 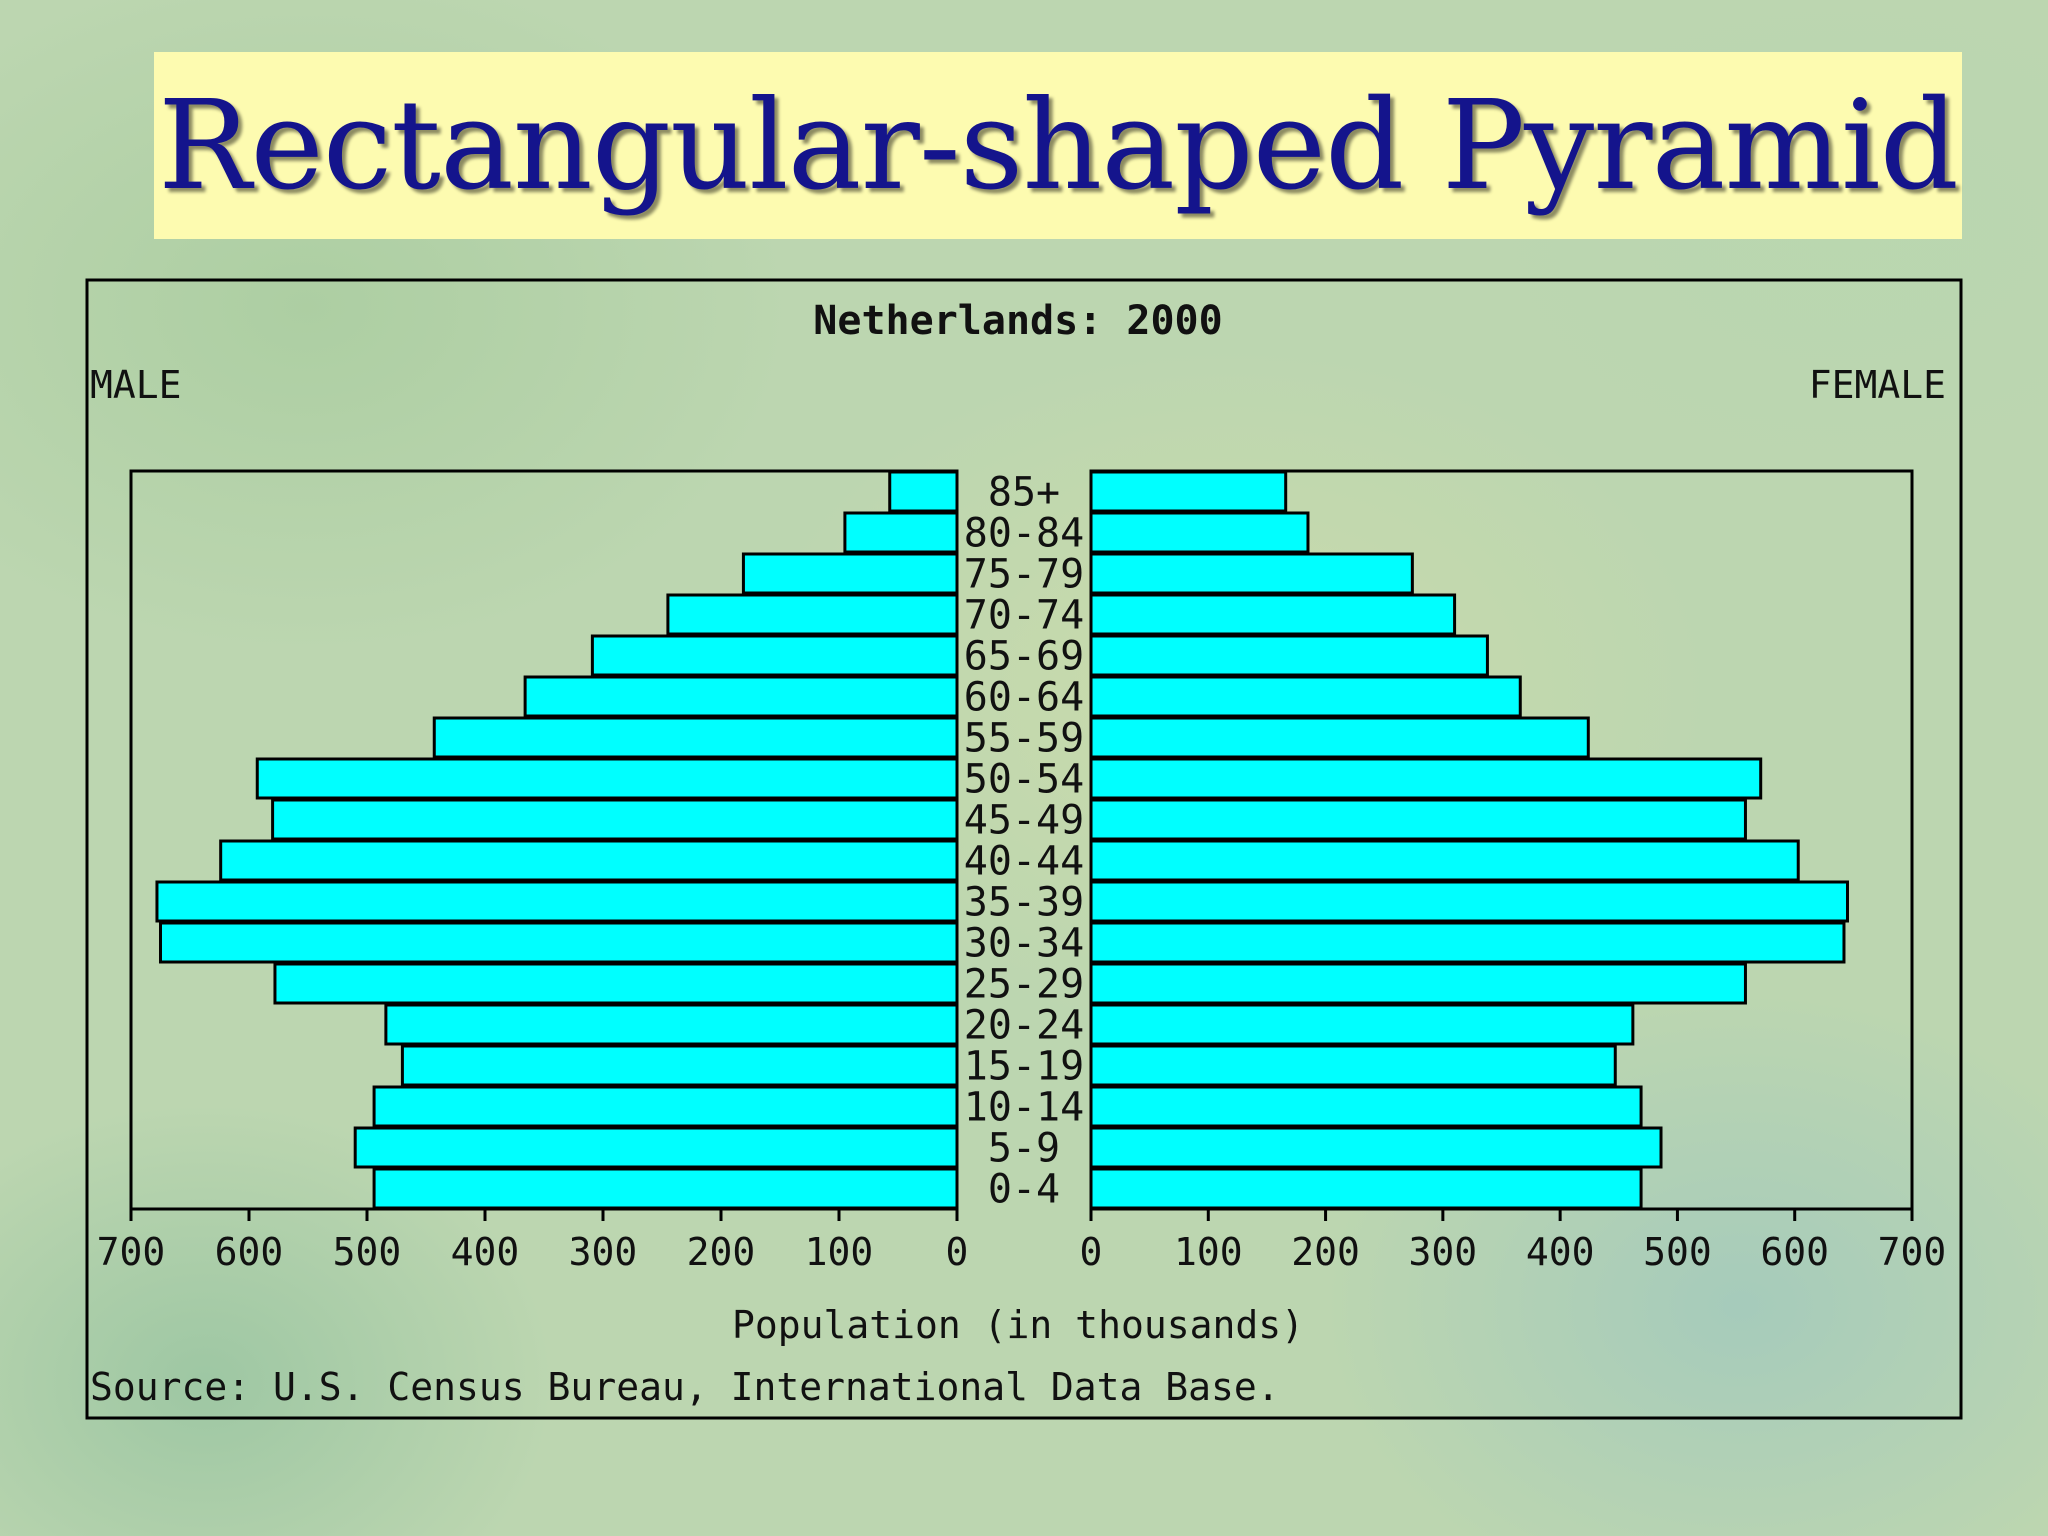 I want to click on slide-title: Rectangular-shaped Pyramid, so click(x=1058, y=145).